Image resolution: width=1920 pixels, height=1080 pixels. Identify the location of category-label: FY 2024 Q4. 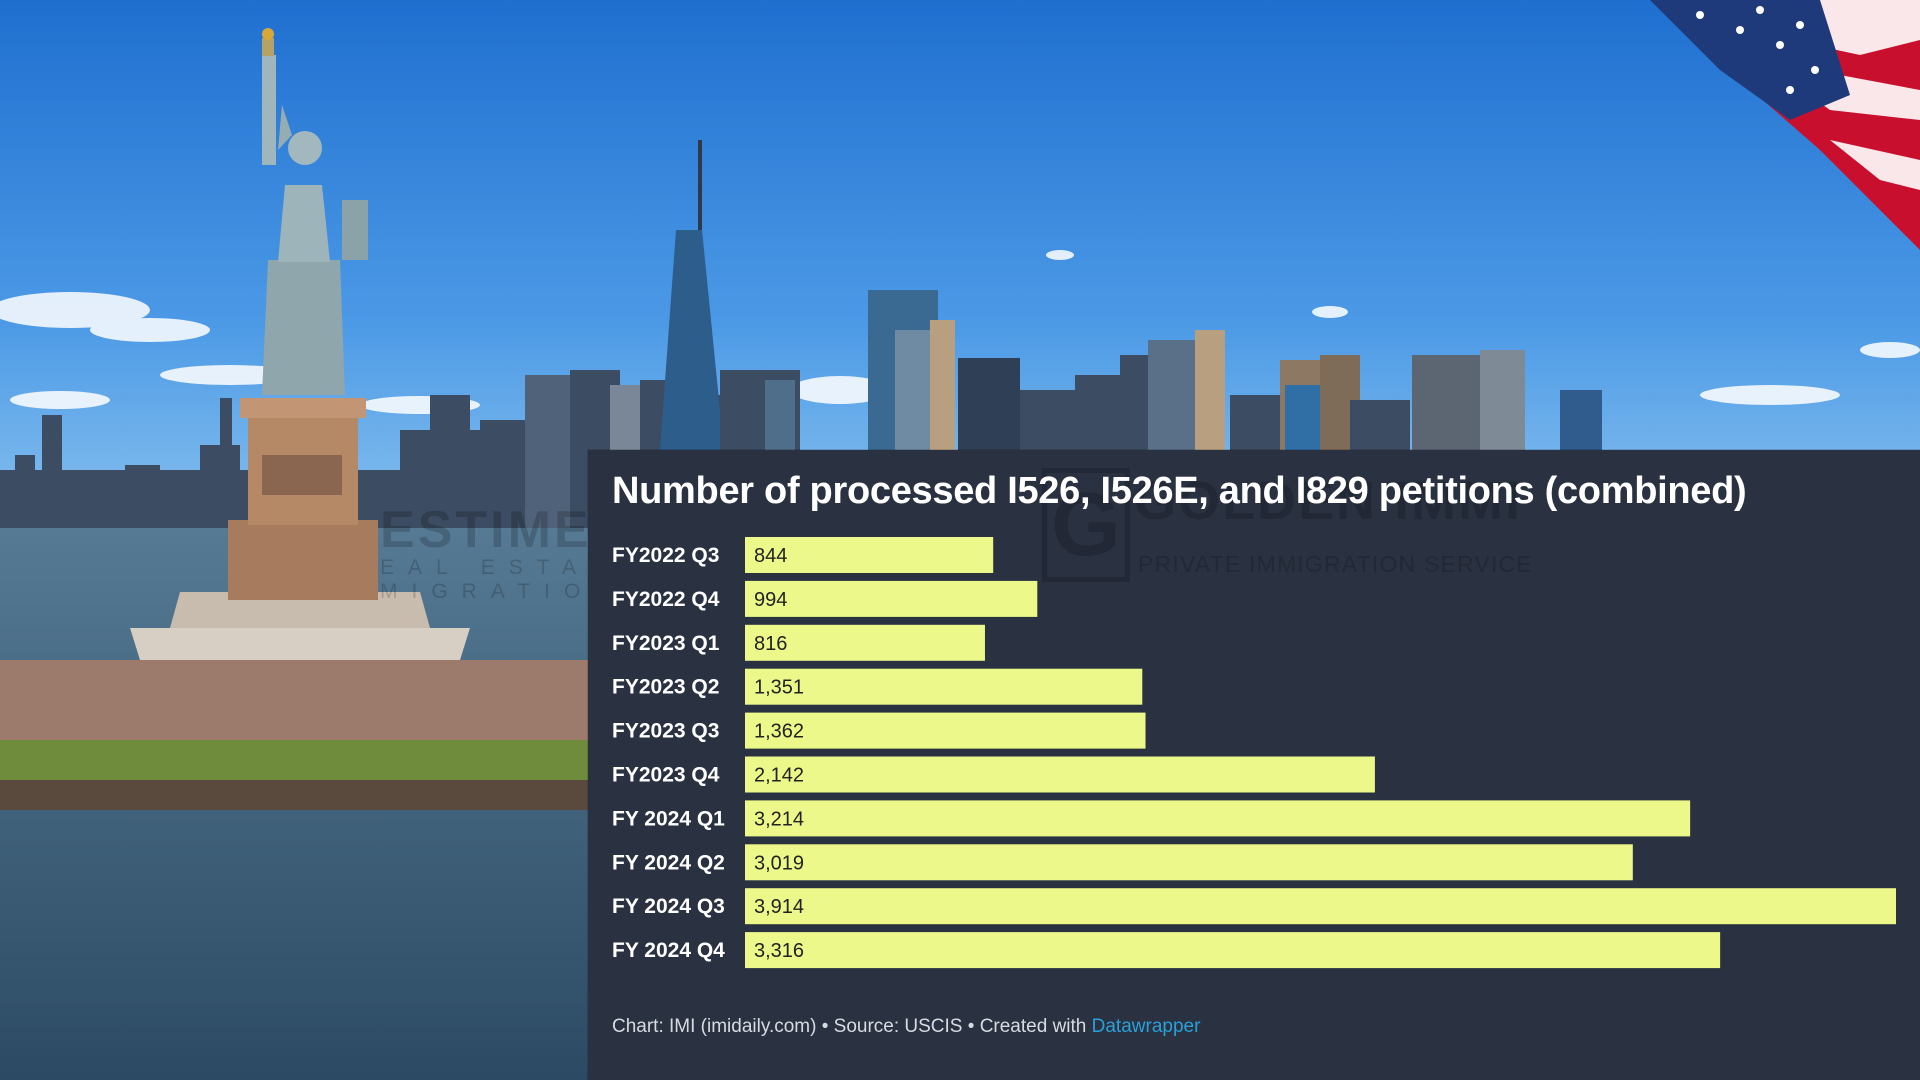
(668, 950).